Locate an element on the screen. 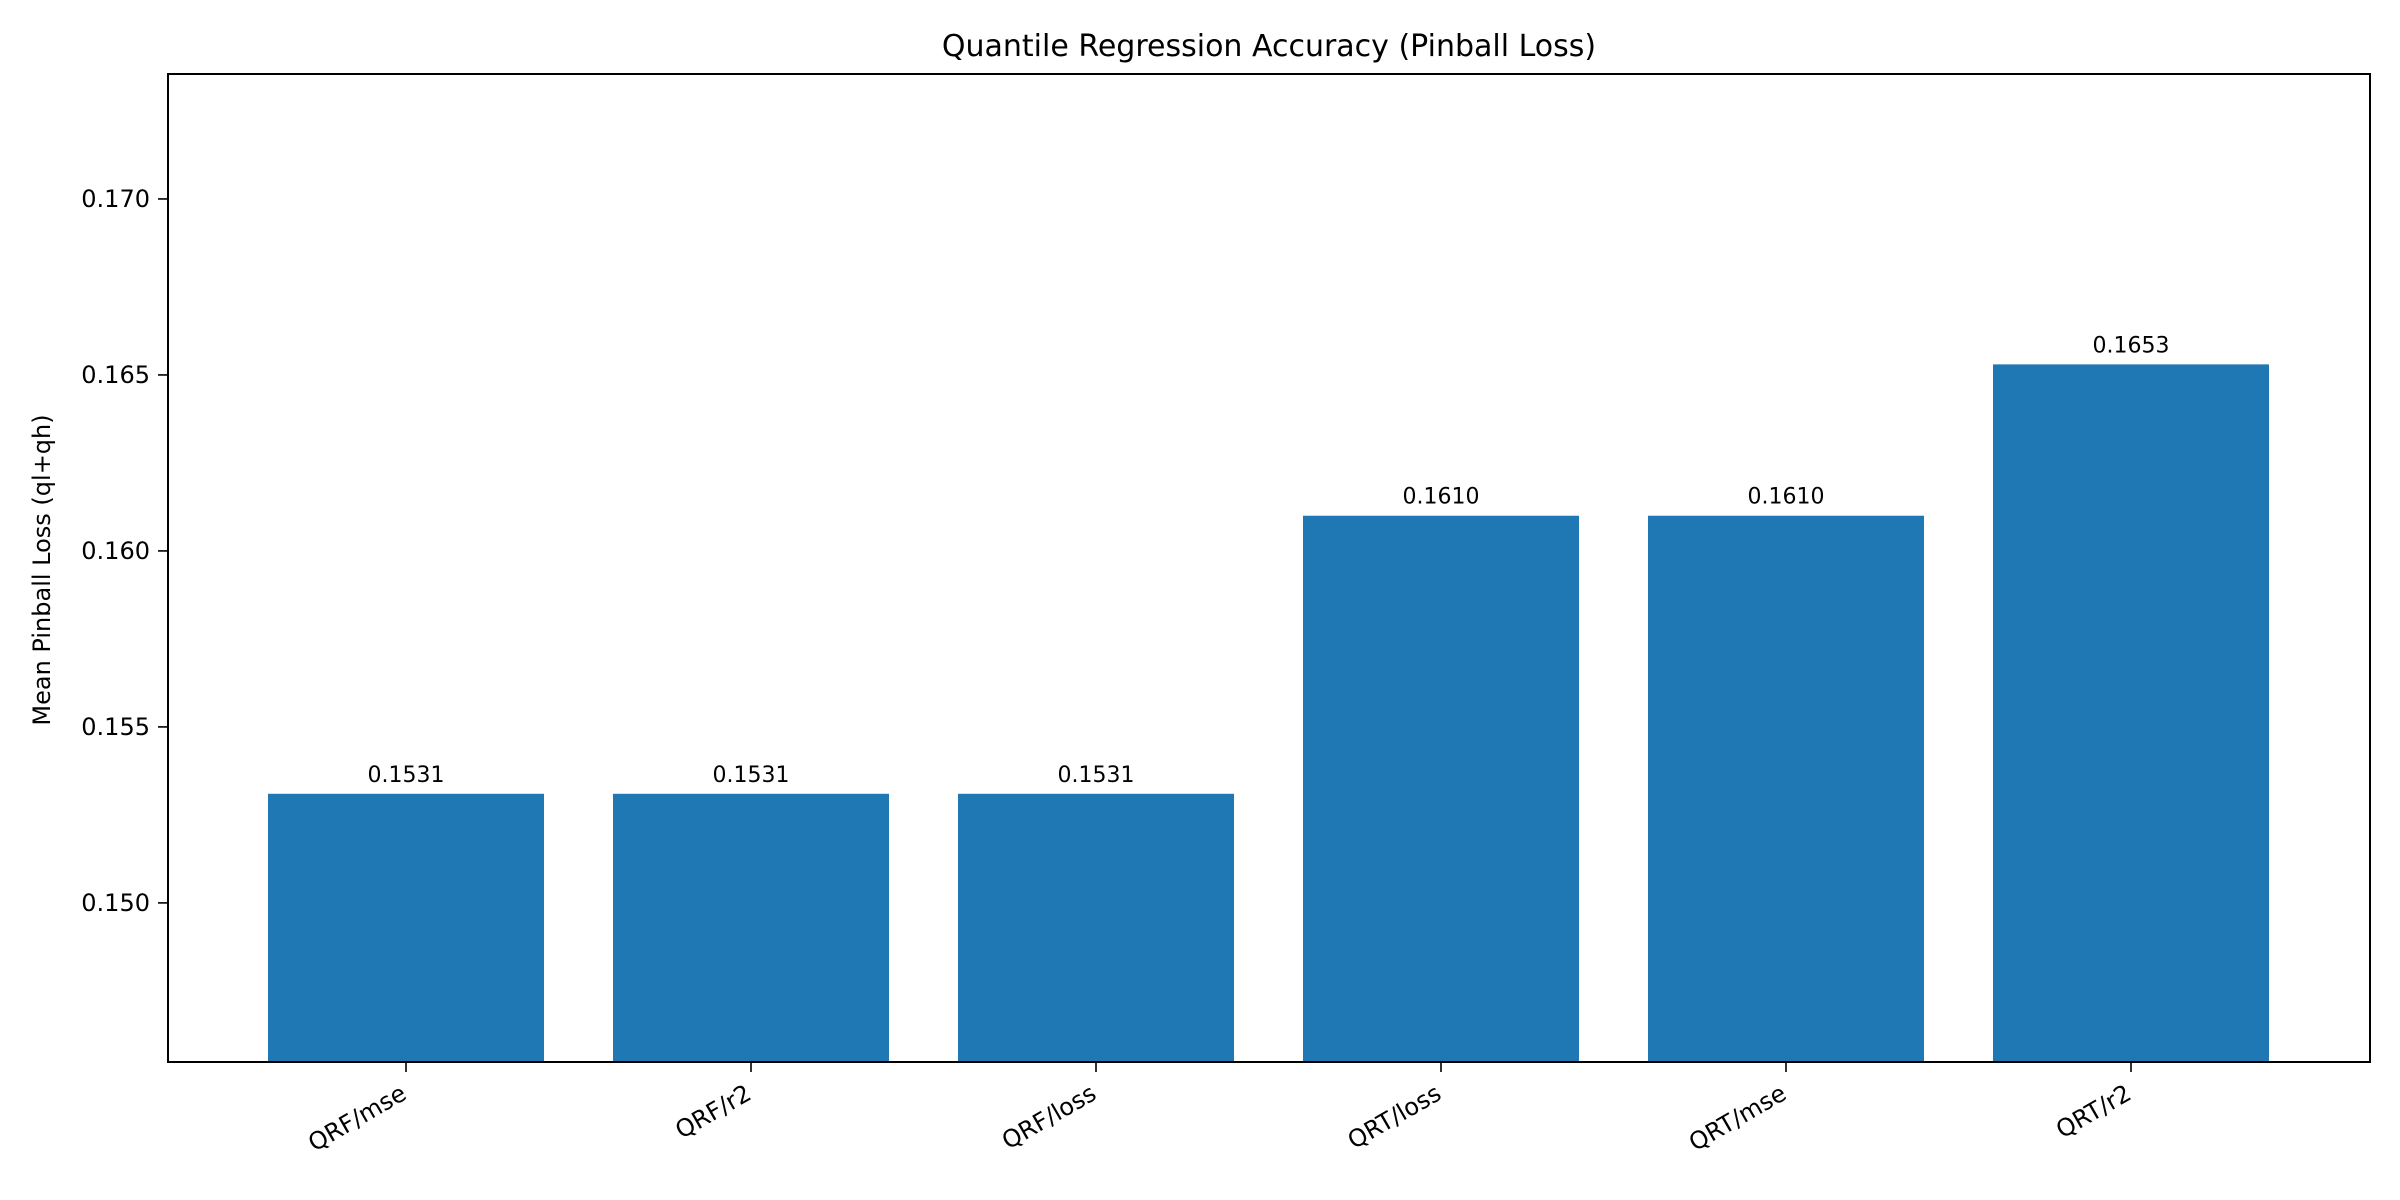  y-axis-ticks: 0.150 0.155 0.160 0.165 0.170 is located at coordinates (124, 551).